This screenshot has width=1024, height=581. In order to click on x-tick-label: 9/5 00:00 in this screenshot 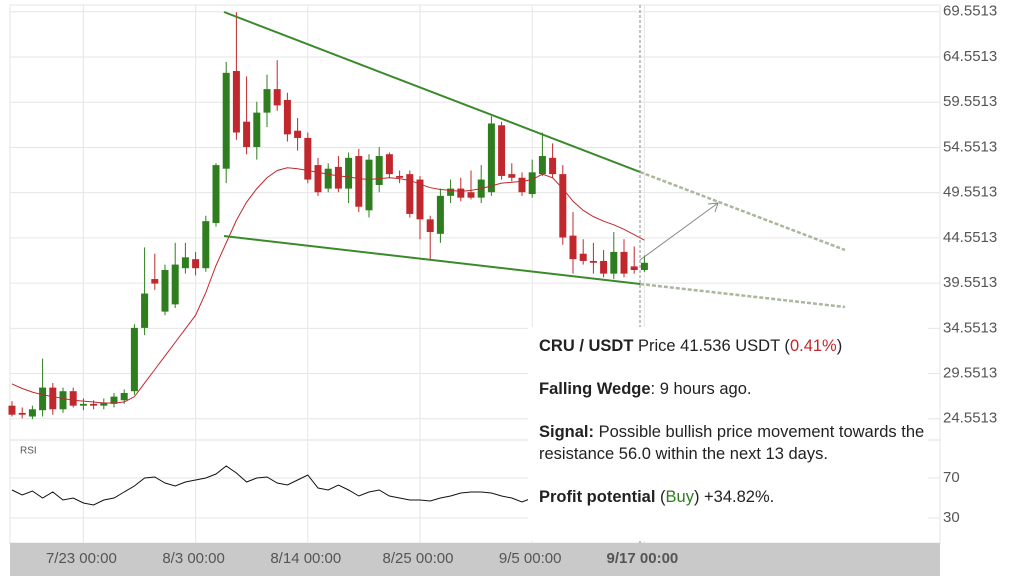, I will do `click(530, 558)`.